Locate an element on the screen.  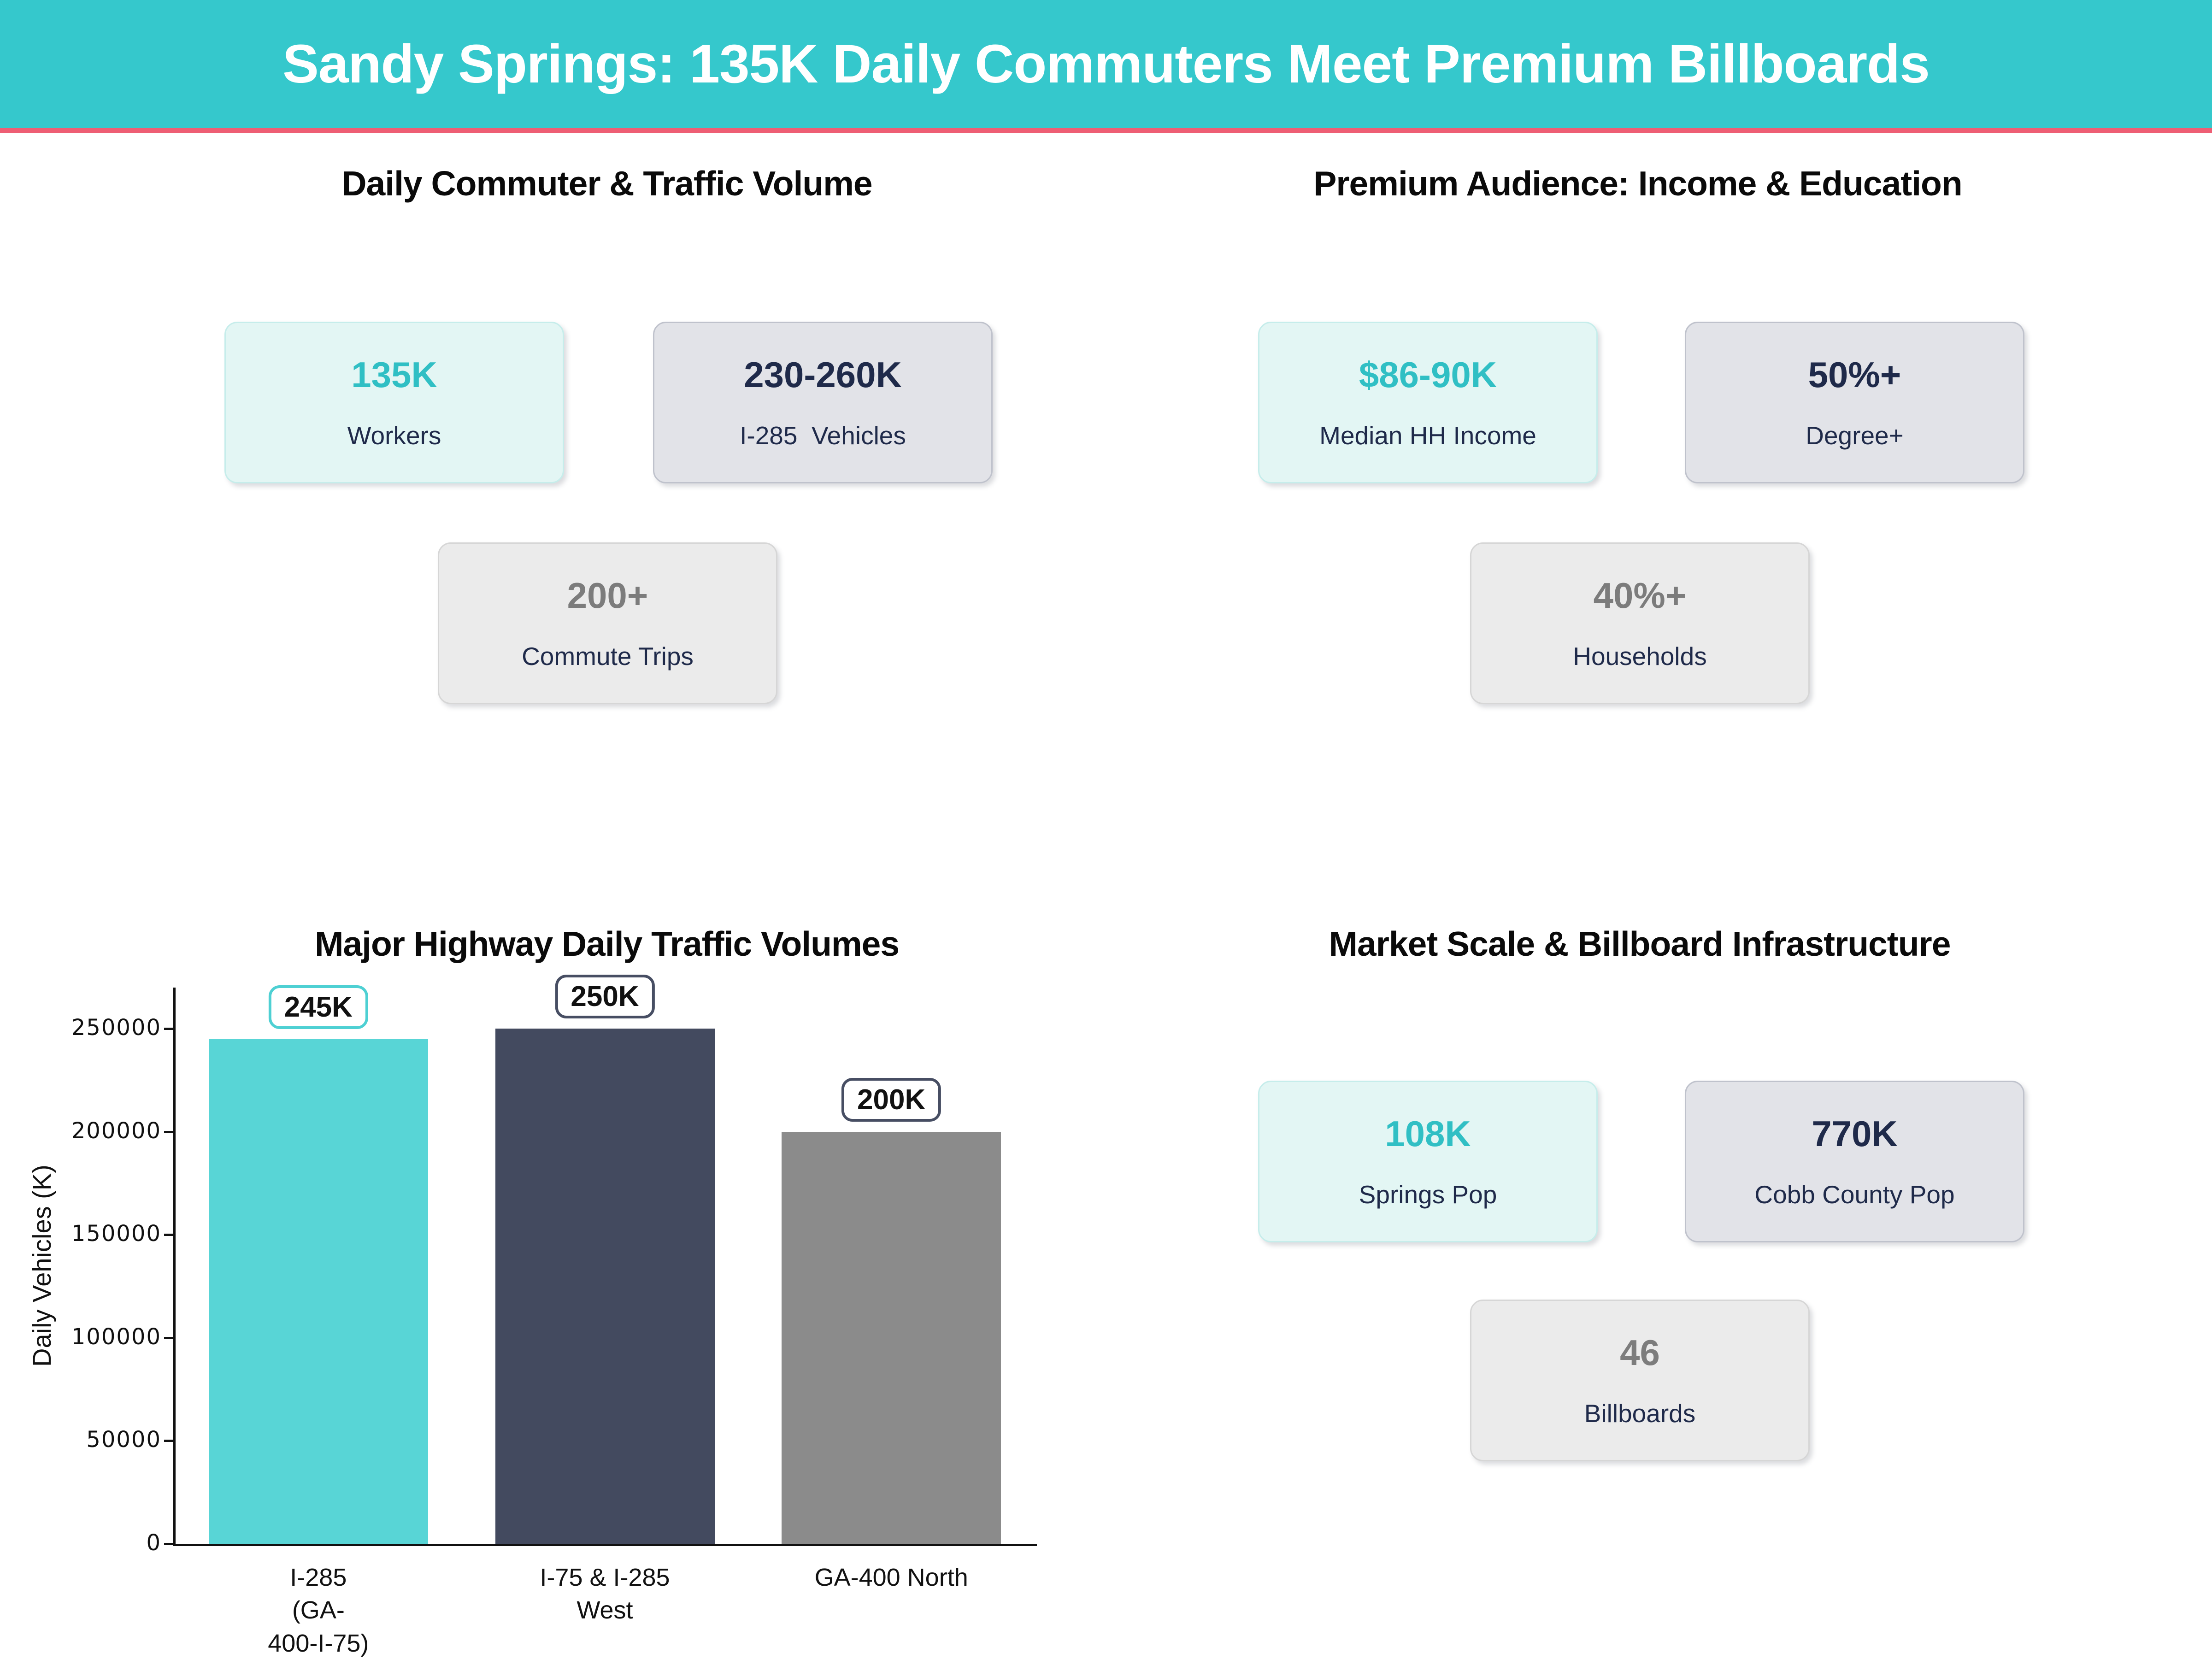
y-axis-spine is located at coordinates (174, 1267).